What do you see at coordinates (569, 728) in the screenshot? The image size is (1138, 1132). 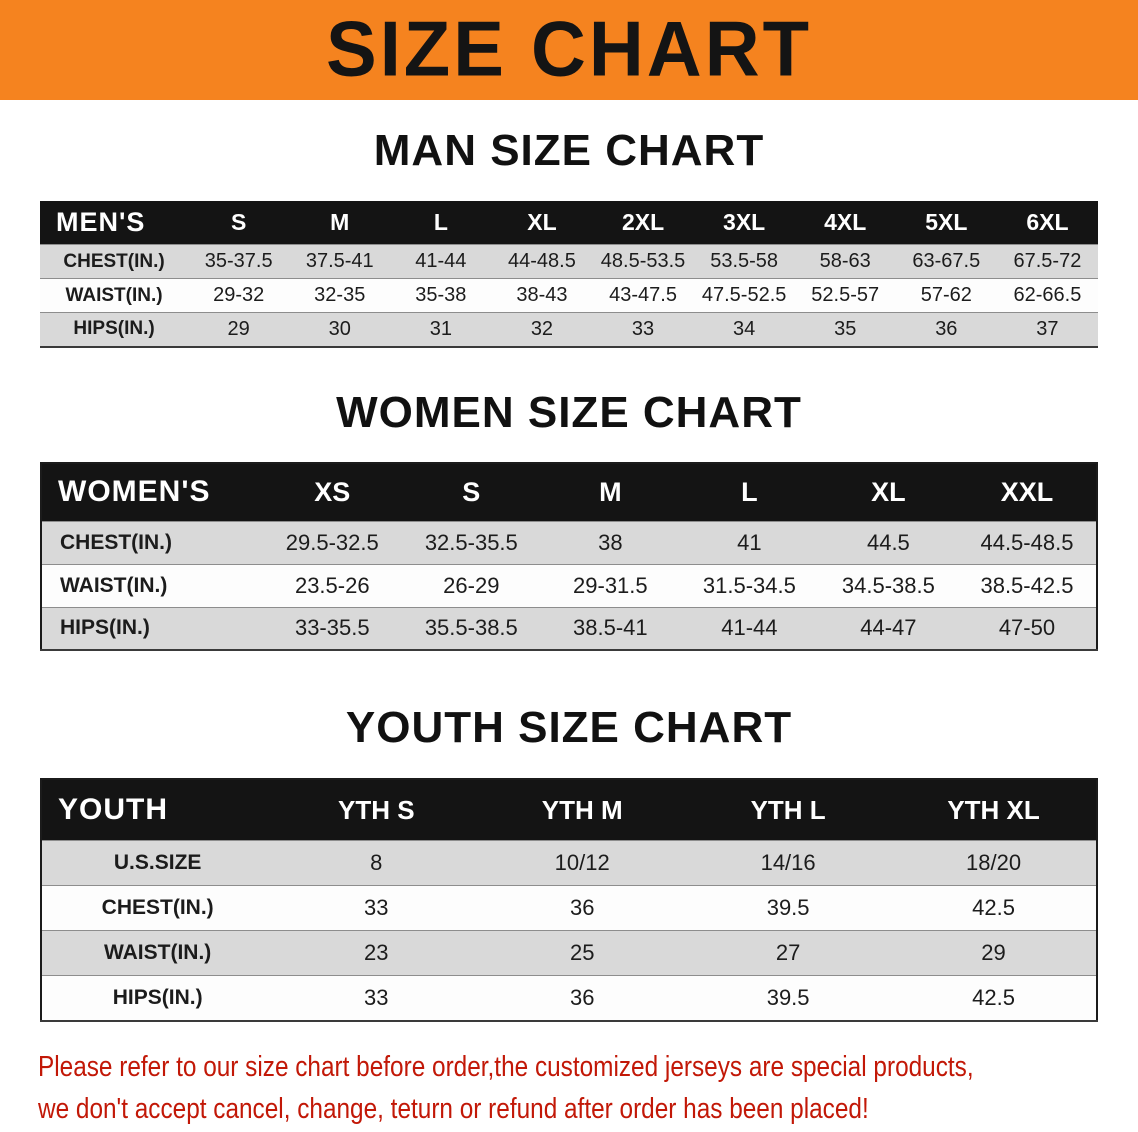 I see `youth-section-heading: YOUTH SIZE CHART` at bounding box center [569, 728].